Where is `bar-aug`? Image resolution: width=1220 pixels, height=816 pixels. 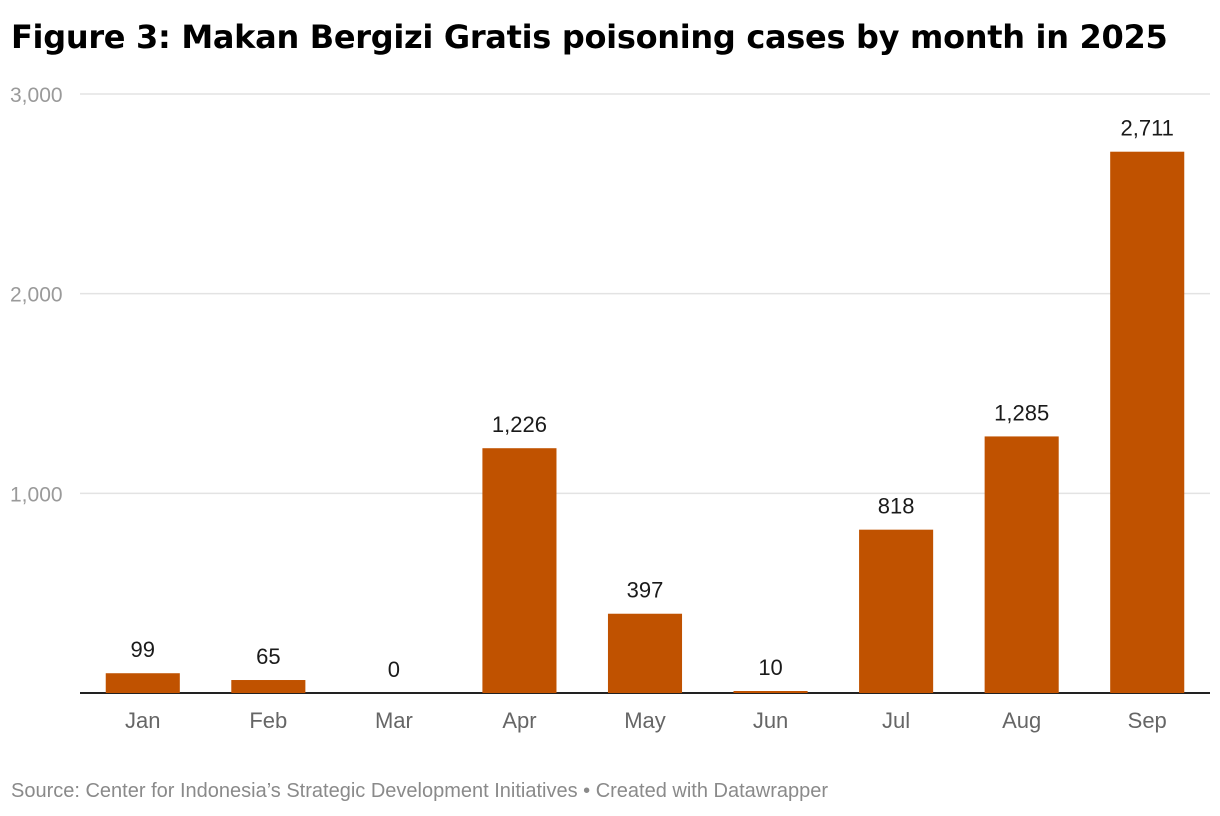 bar-aug is located at coordinates (1021, 564).